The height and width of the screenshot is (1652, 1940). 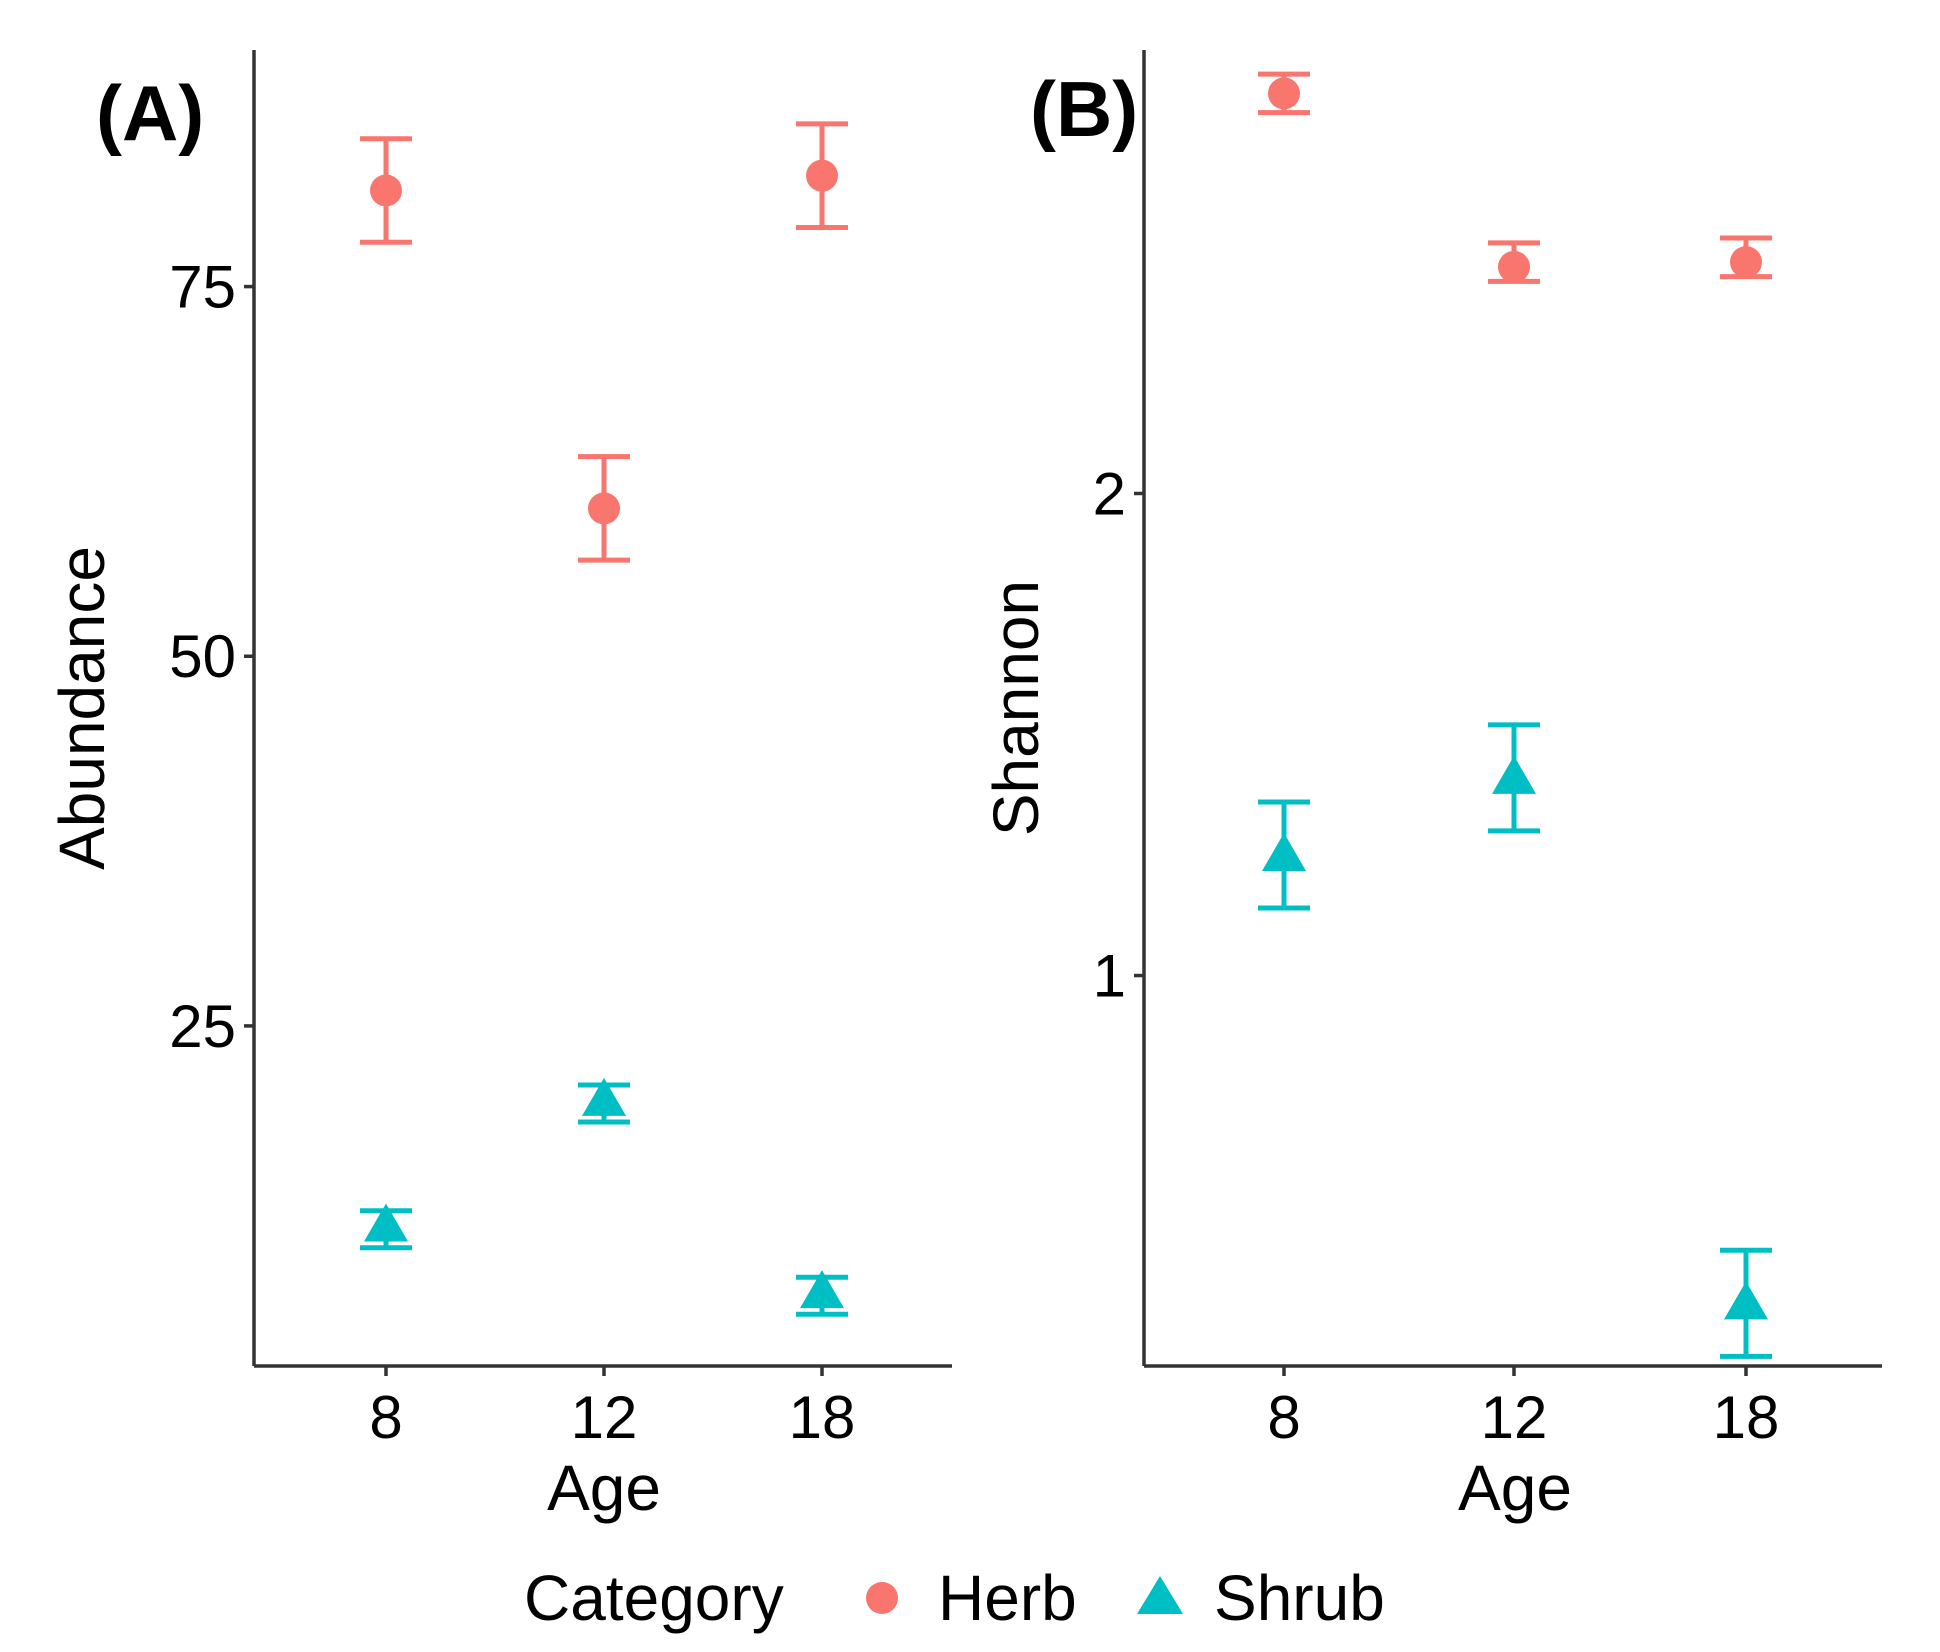 What do you see at coordinates (202, 656) in the screenshot?
I see `y-tick-label: 50` at bounding box center [202, 656].